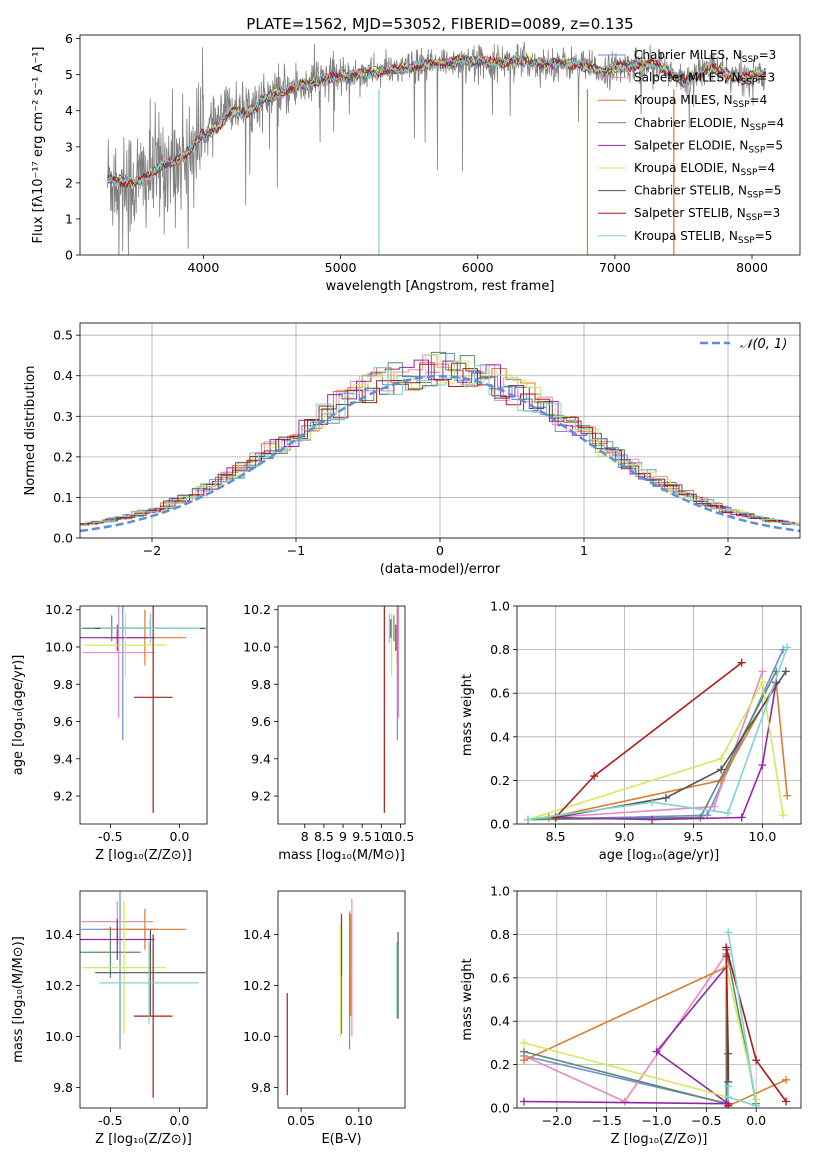 This screenshot has width=819, height=1170. Describe the element at coordinates (18, 999) in the screenshot. I see `y-axis-label: mass [log₁₀(M/M⊙)]` at that location.